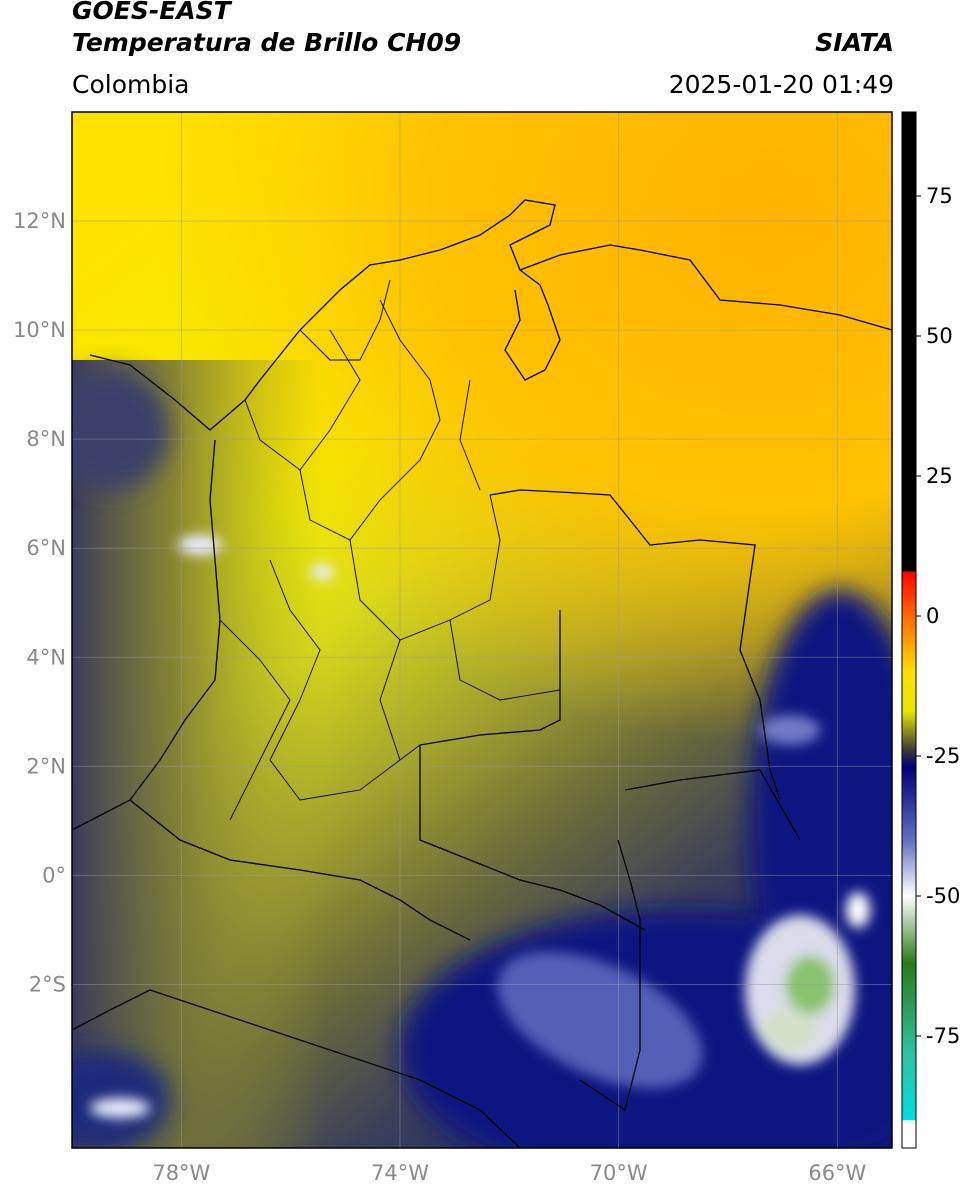 This screenshot has height=1190, width=966. Describe the element at coordinates (39, 602) in the screenshot. I see `latitude-tick-labels: 12°N 10°N 8°N 6°N 4°N 2°N 0° 2°S` at that location.